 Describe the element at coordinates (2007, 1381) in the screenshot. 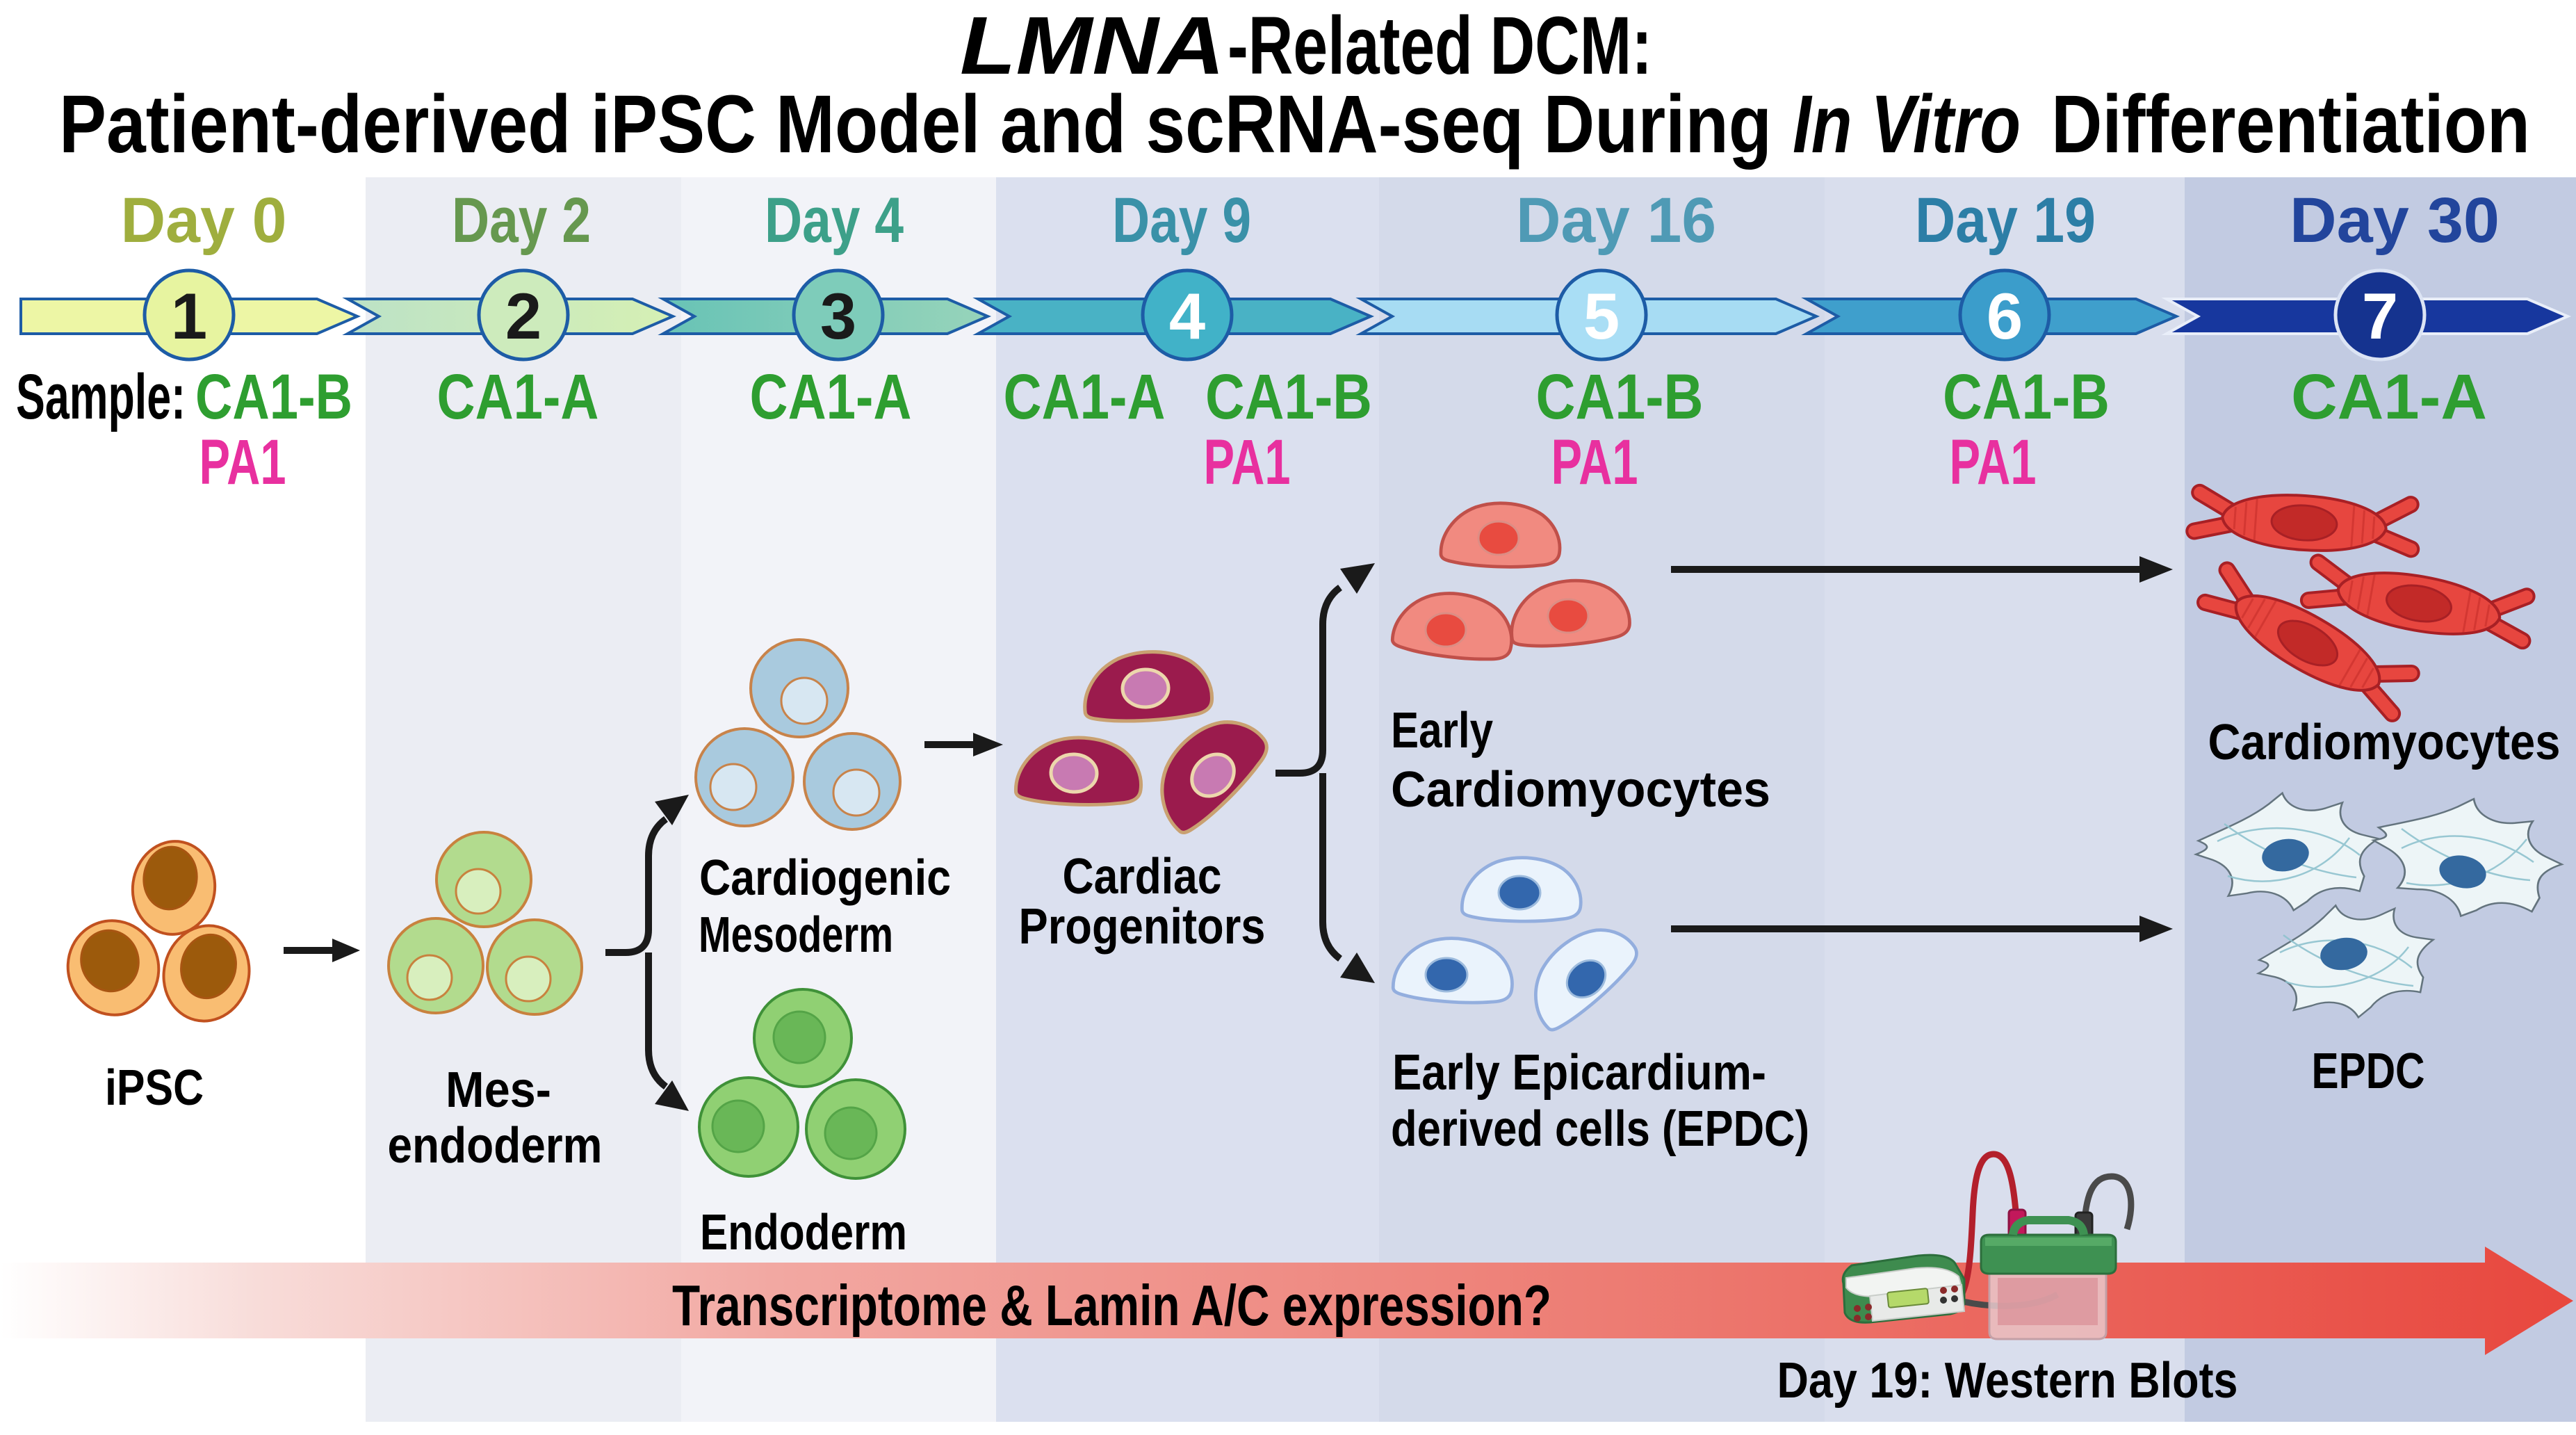

I see `svg-text: Day 19: Western Blots` at that location.